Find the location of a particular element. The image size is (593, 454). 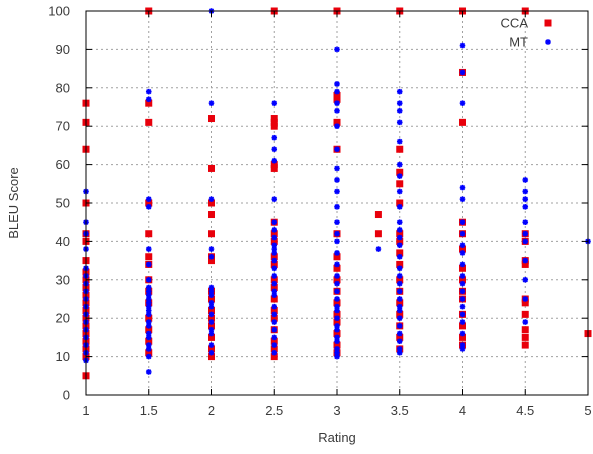

x-tick-label: 4 is located at coordinates (462, 410).